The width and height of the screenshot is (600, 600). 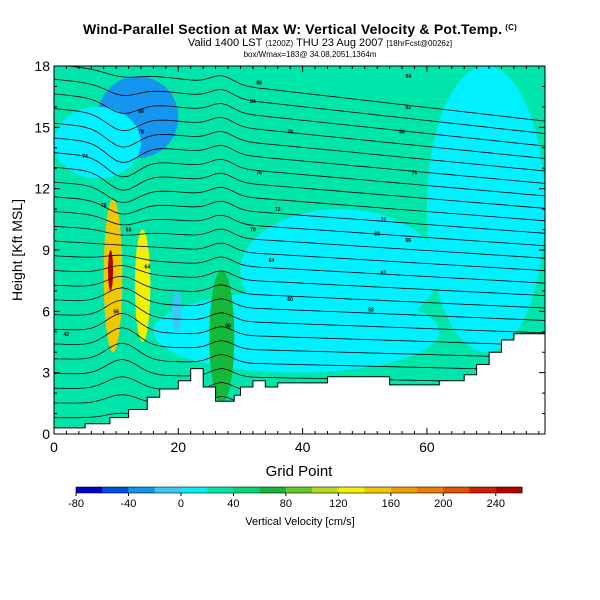 What do you see at coordinates (300, 522) in the screenshot?
I see `colorbar-label: Vertical Velocity [cm/s]` at bounding box center [300, 522].